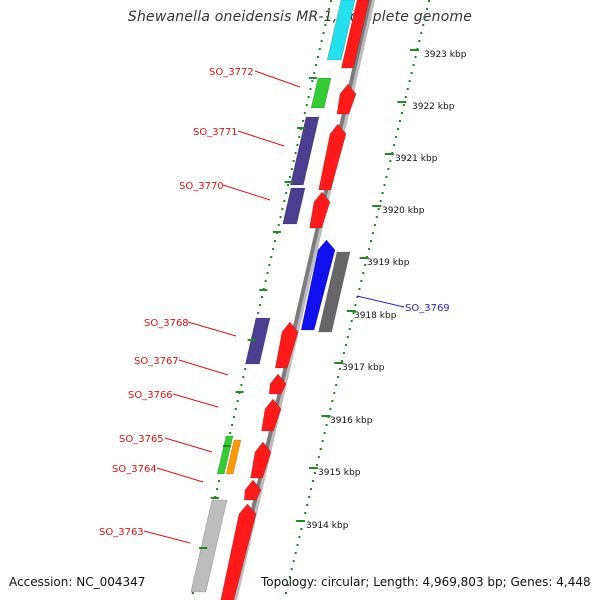 This screenshot has width=600, height=600. What do you see at coordinates (341, 30) in the screenshot?
I see `gene-cyan-top` at bounding box center [341, 30].